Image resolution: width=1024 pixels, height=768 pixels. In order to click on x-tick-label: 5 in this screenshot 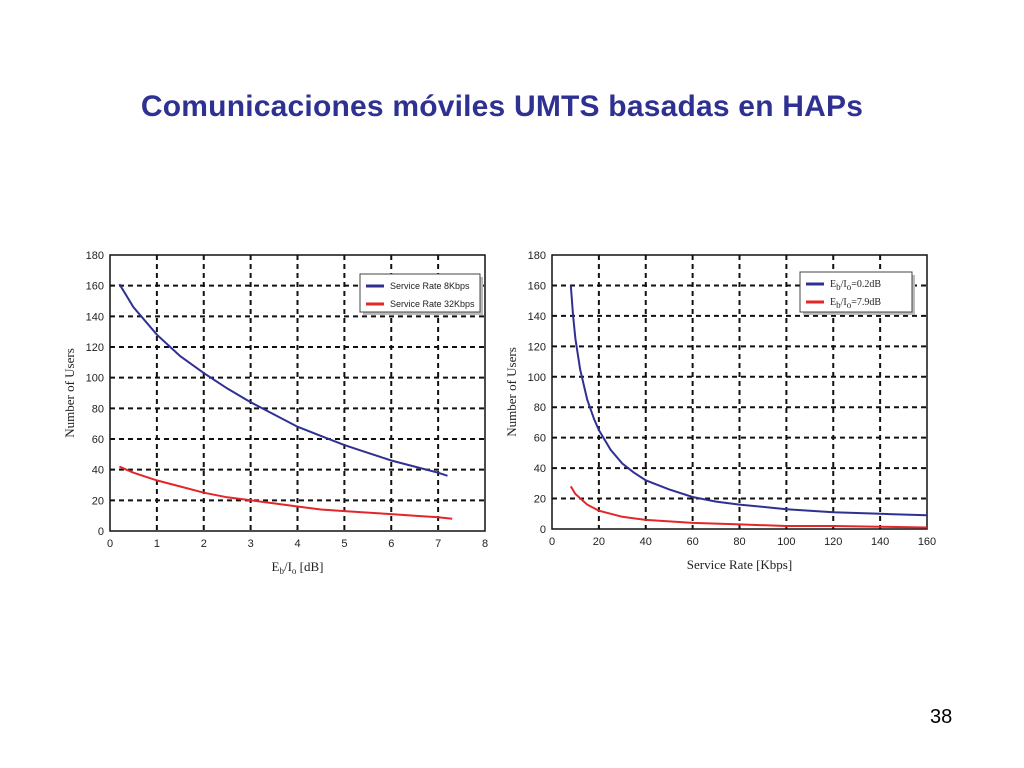, I will do `click(344, 544)`.